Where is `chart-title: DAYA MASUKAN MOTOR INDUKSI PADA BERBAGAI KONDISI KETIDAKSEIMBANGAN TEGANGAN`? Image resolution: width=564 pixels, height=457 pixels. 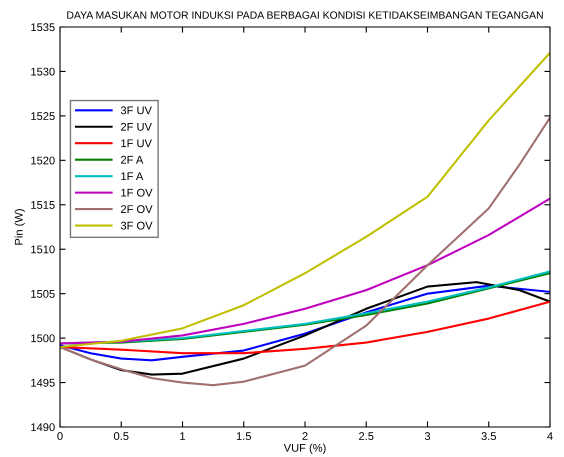
chart-title: DAYA MASUKAN MOTOR INDUKSI PADA BERBAGAI KONDISI KETIDAKSEIMBANGAN TEGANGAN is located at coordinates (305, 15).